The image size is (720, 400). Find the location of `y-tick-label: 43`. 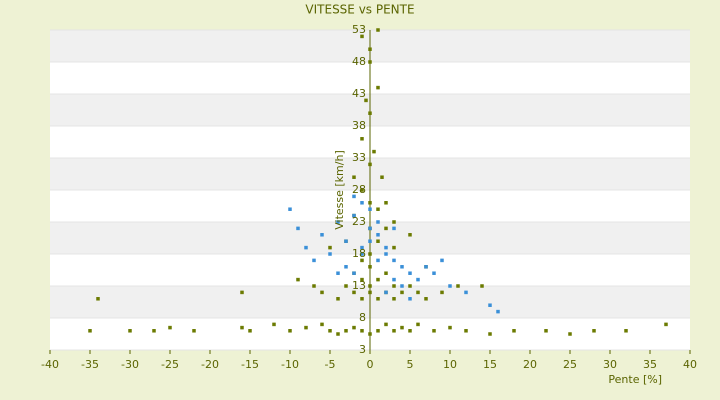

y-tick-label: 43 is located at coordinates (359, 93).